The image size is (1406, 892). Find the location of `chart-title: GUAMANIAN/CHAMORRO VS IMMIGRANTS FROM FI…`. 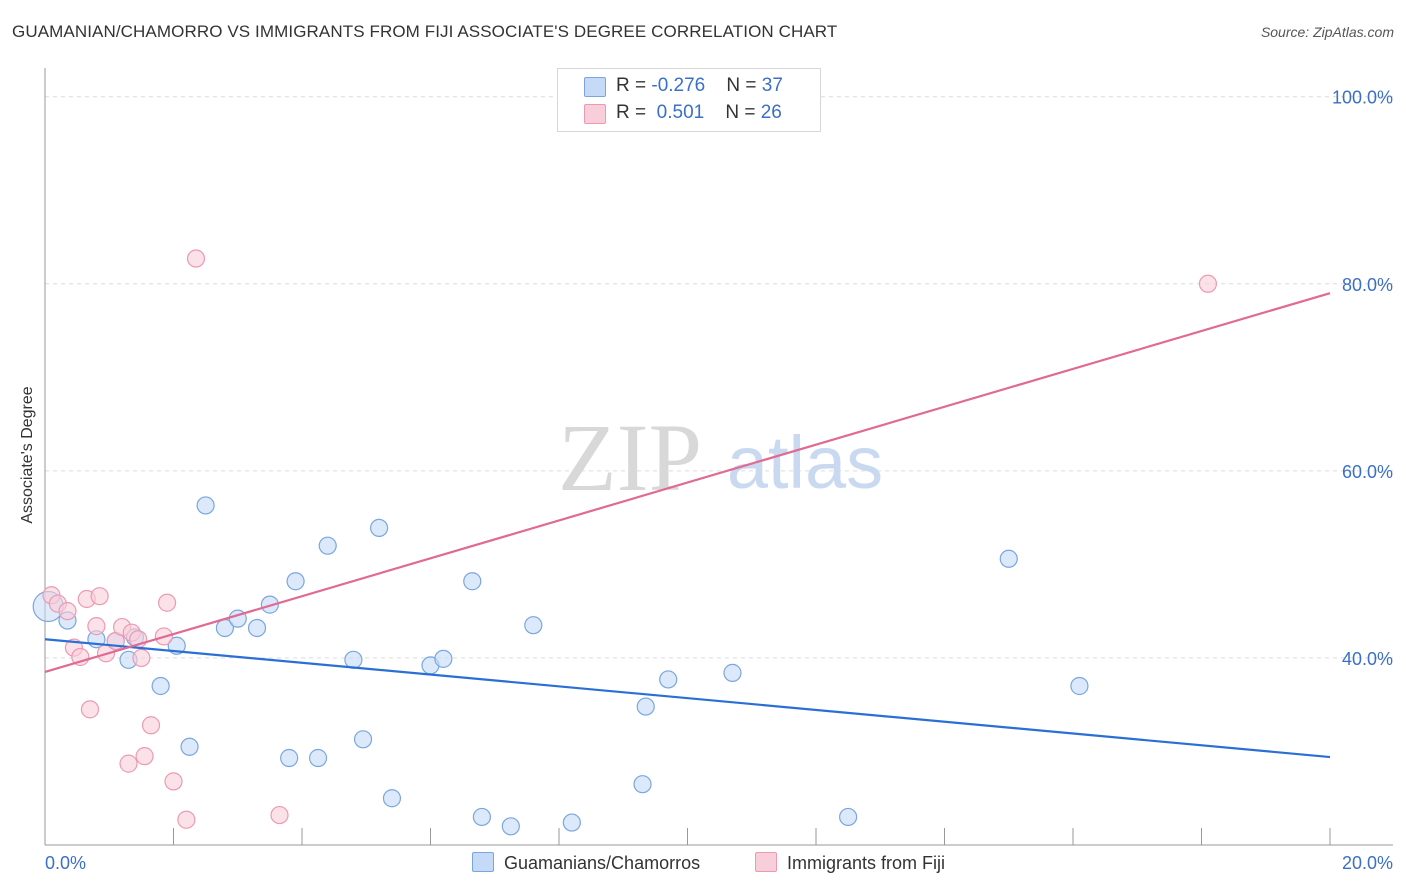

chart-title: GUAMANIAN/CHAMORRO VS IMMIGRANTS FROM FI… is located at coordinates (425, 31).